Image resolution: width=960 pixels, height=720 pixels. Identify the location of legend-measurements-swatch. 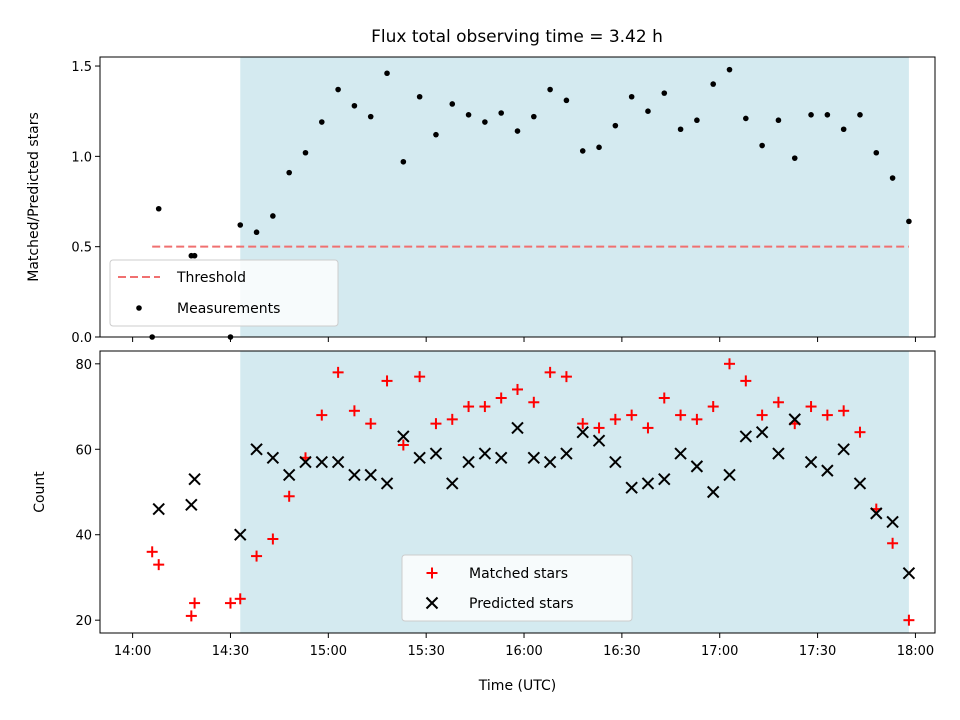
(139, 308).